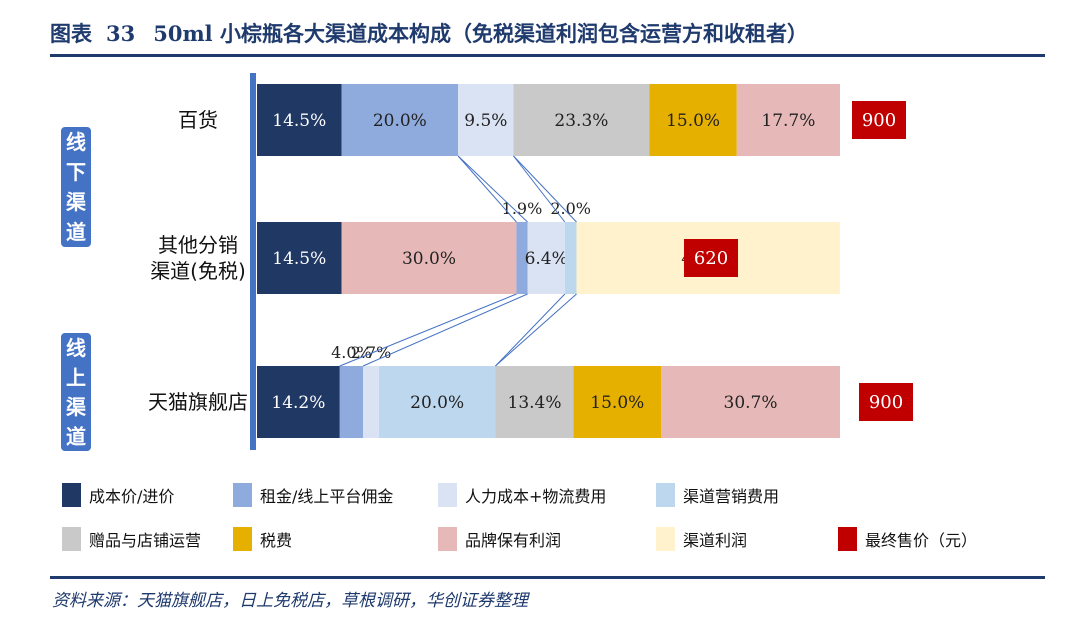  I want to click on data-label-rent-0: 20.0%, so click(400, 121).